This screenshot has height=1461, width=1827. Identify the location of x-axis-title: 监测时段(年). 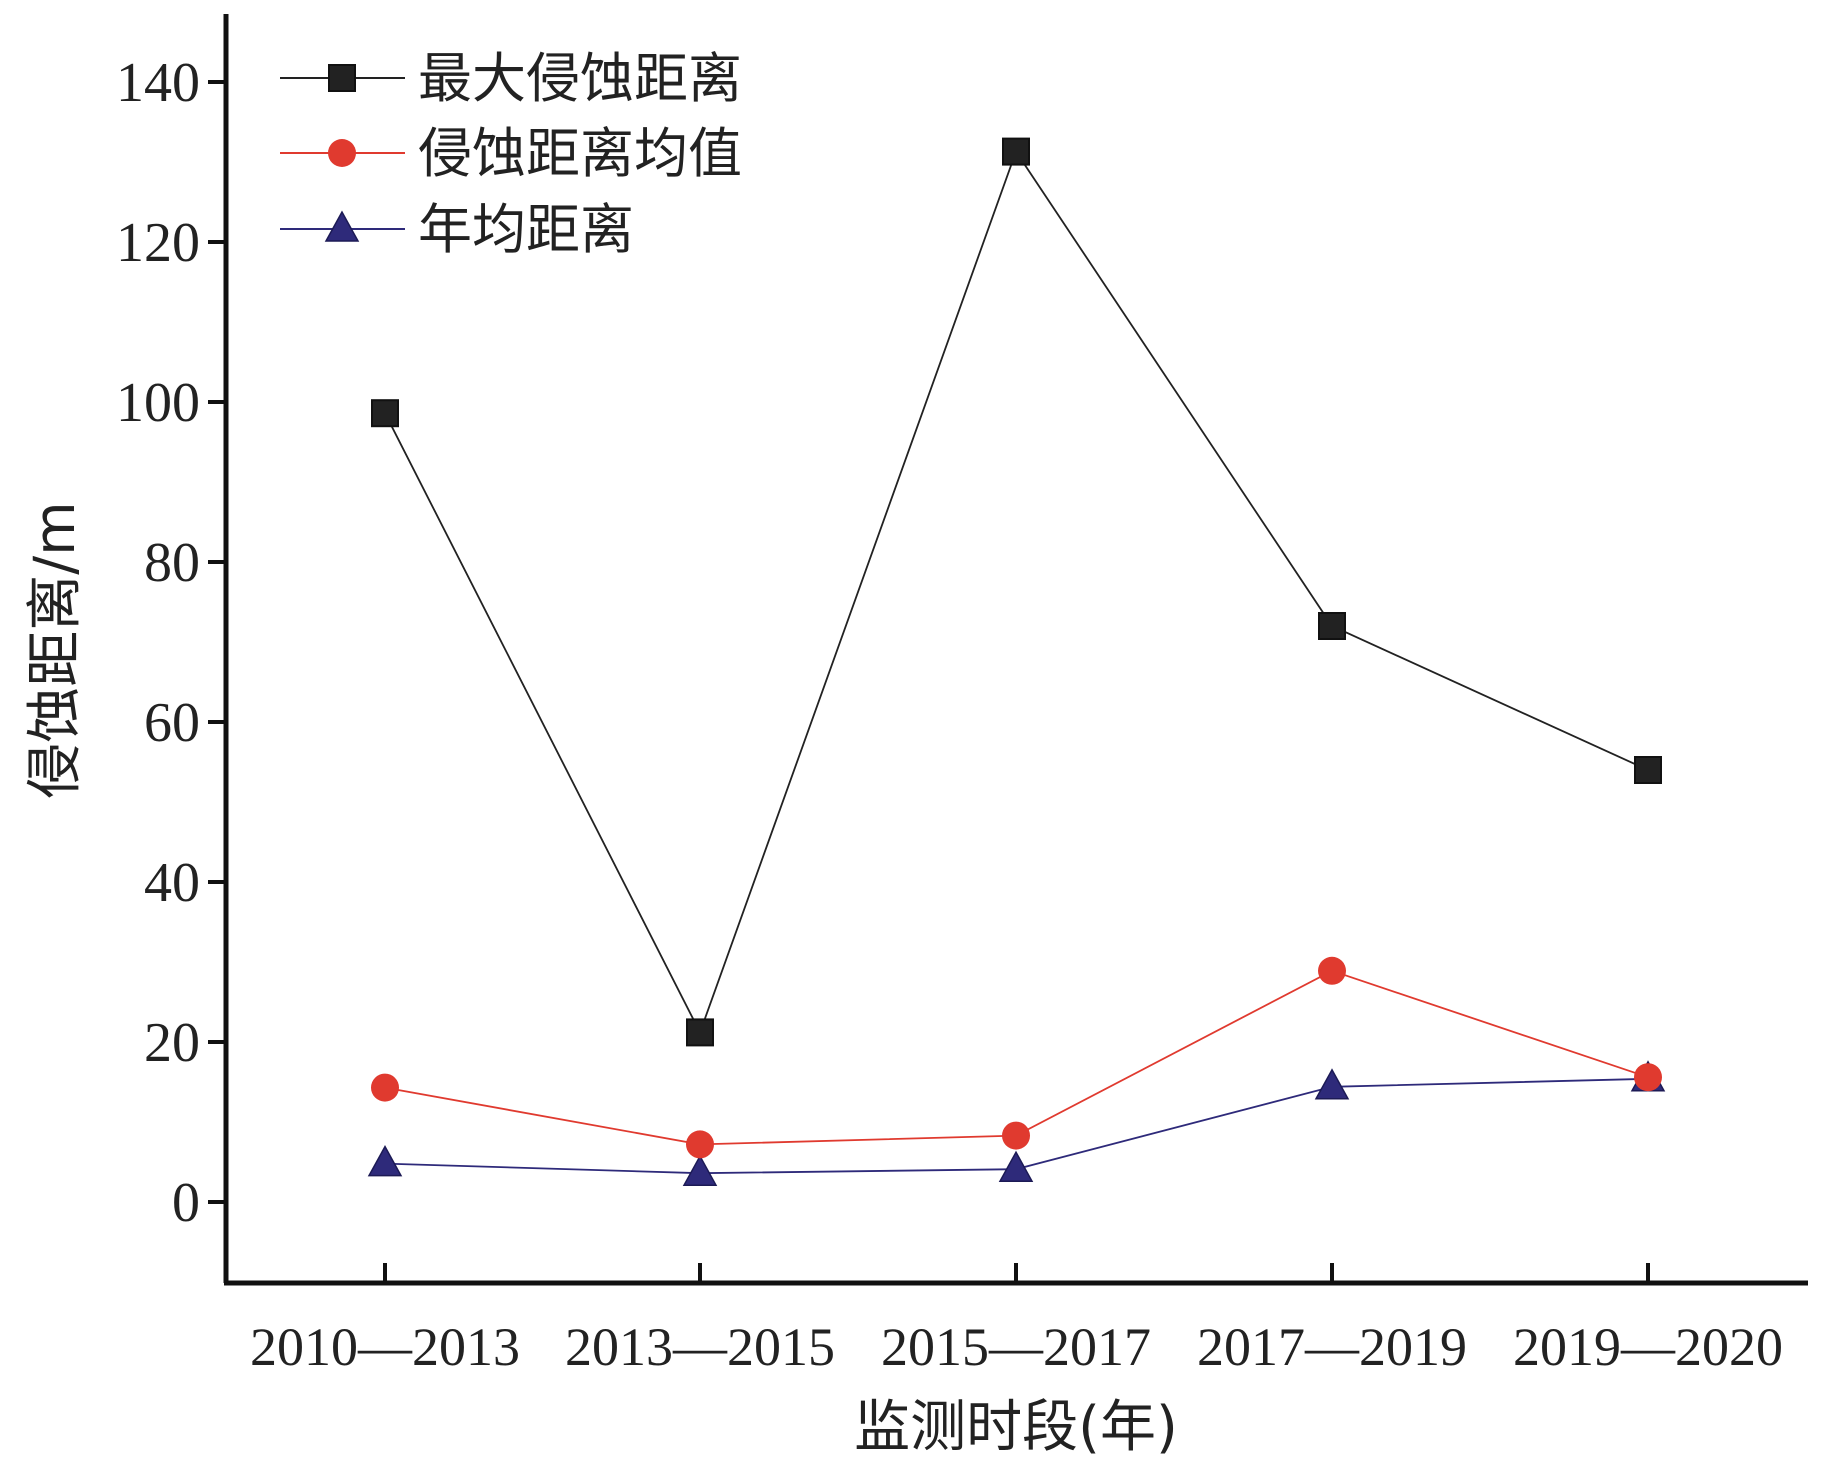
(1016, 1427).